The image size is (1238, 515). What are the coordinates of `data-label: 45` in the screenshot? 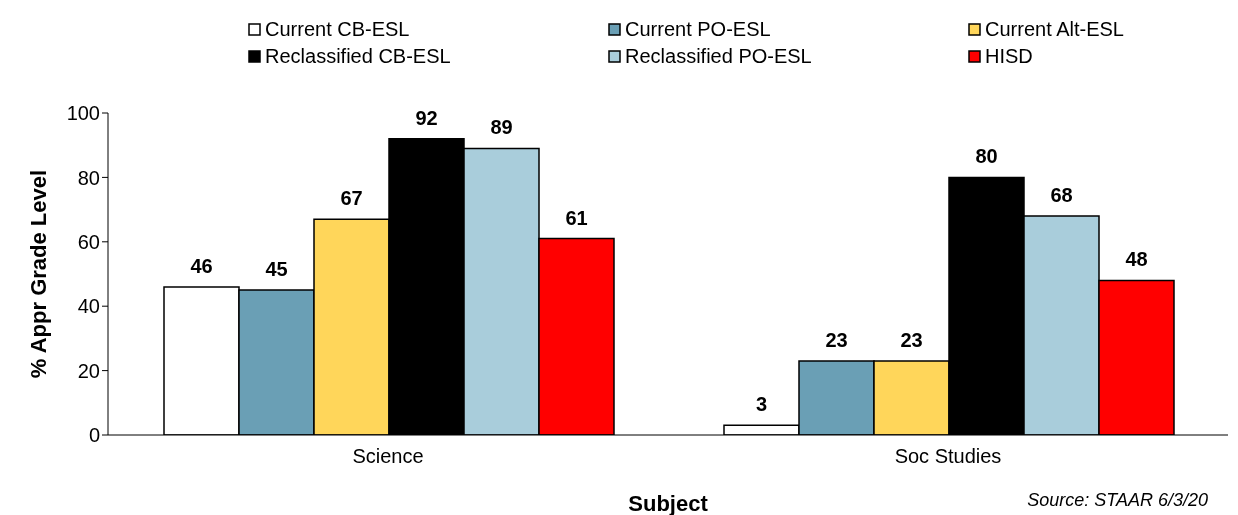 It's located at (276, 269).